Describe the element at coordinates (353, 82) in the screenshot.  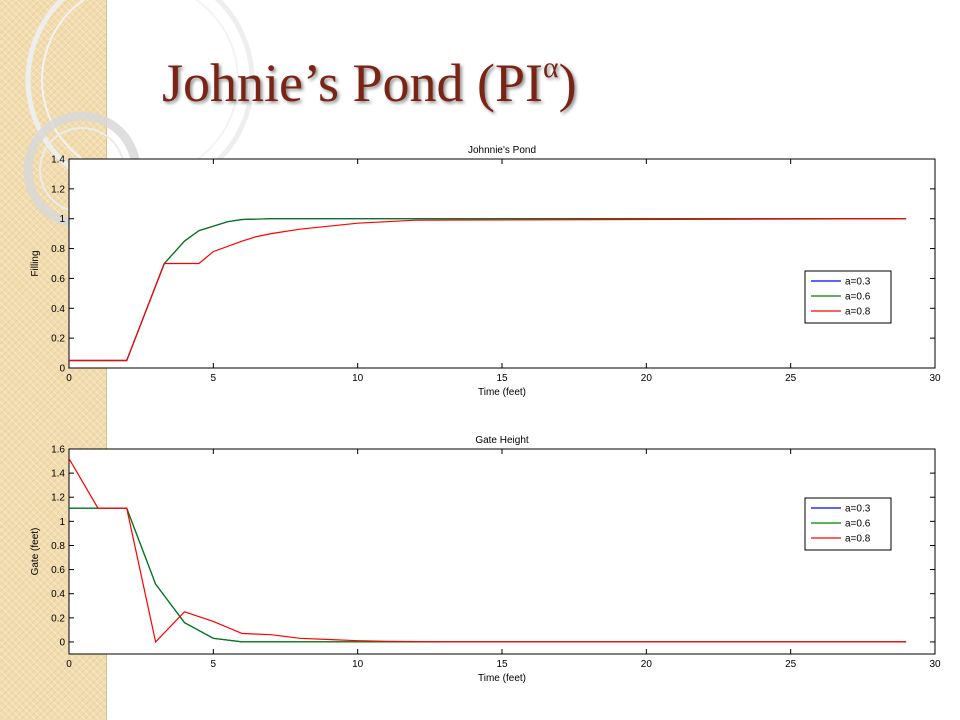
I see `slide-title-main: Johnie’s Pond (PI` at that location.